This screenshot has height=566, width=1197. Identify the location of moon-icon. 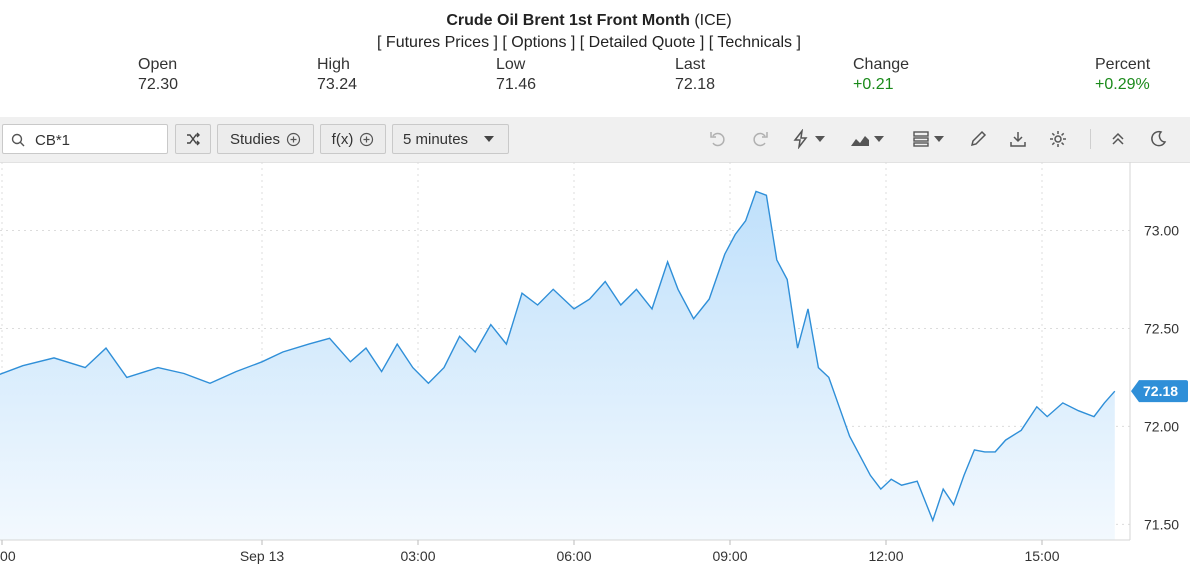
(1159, 138).